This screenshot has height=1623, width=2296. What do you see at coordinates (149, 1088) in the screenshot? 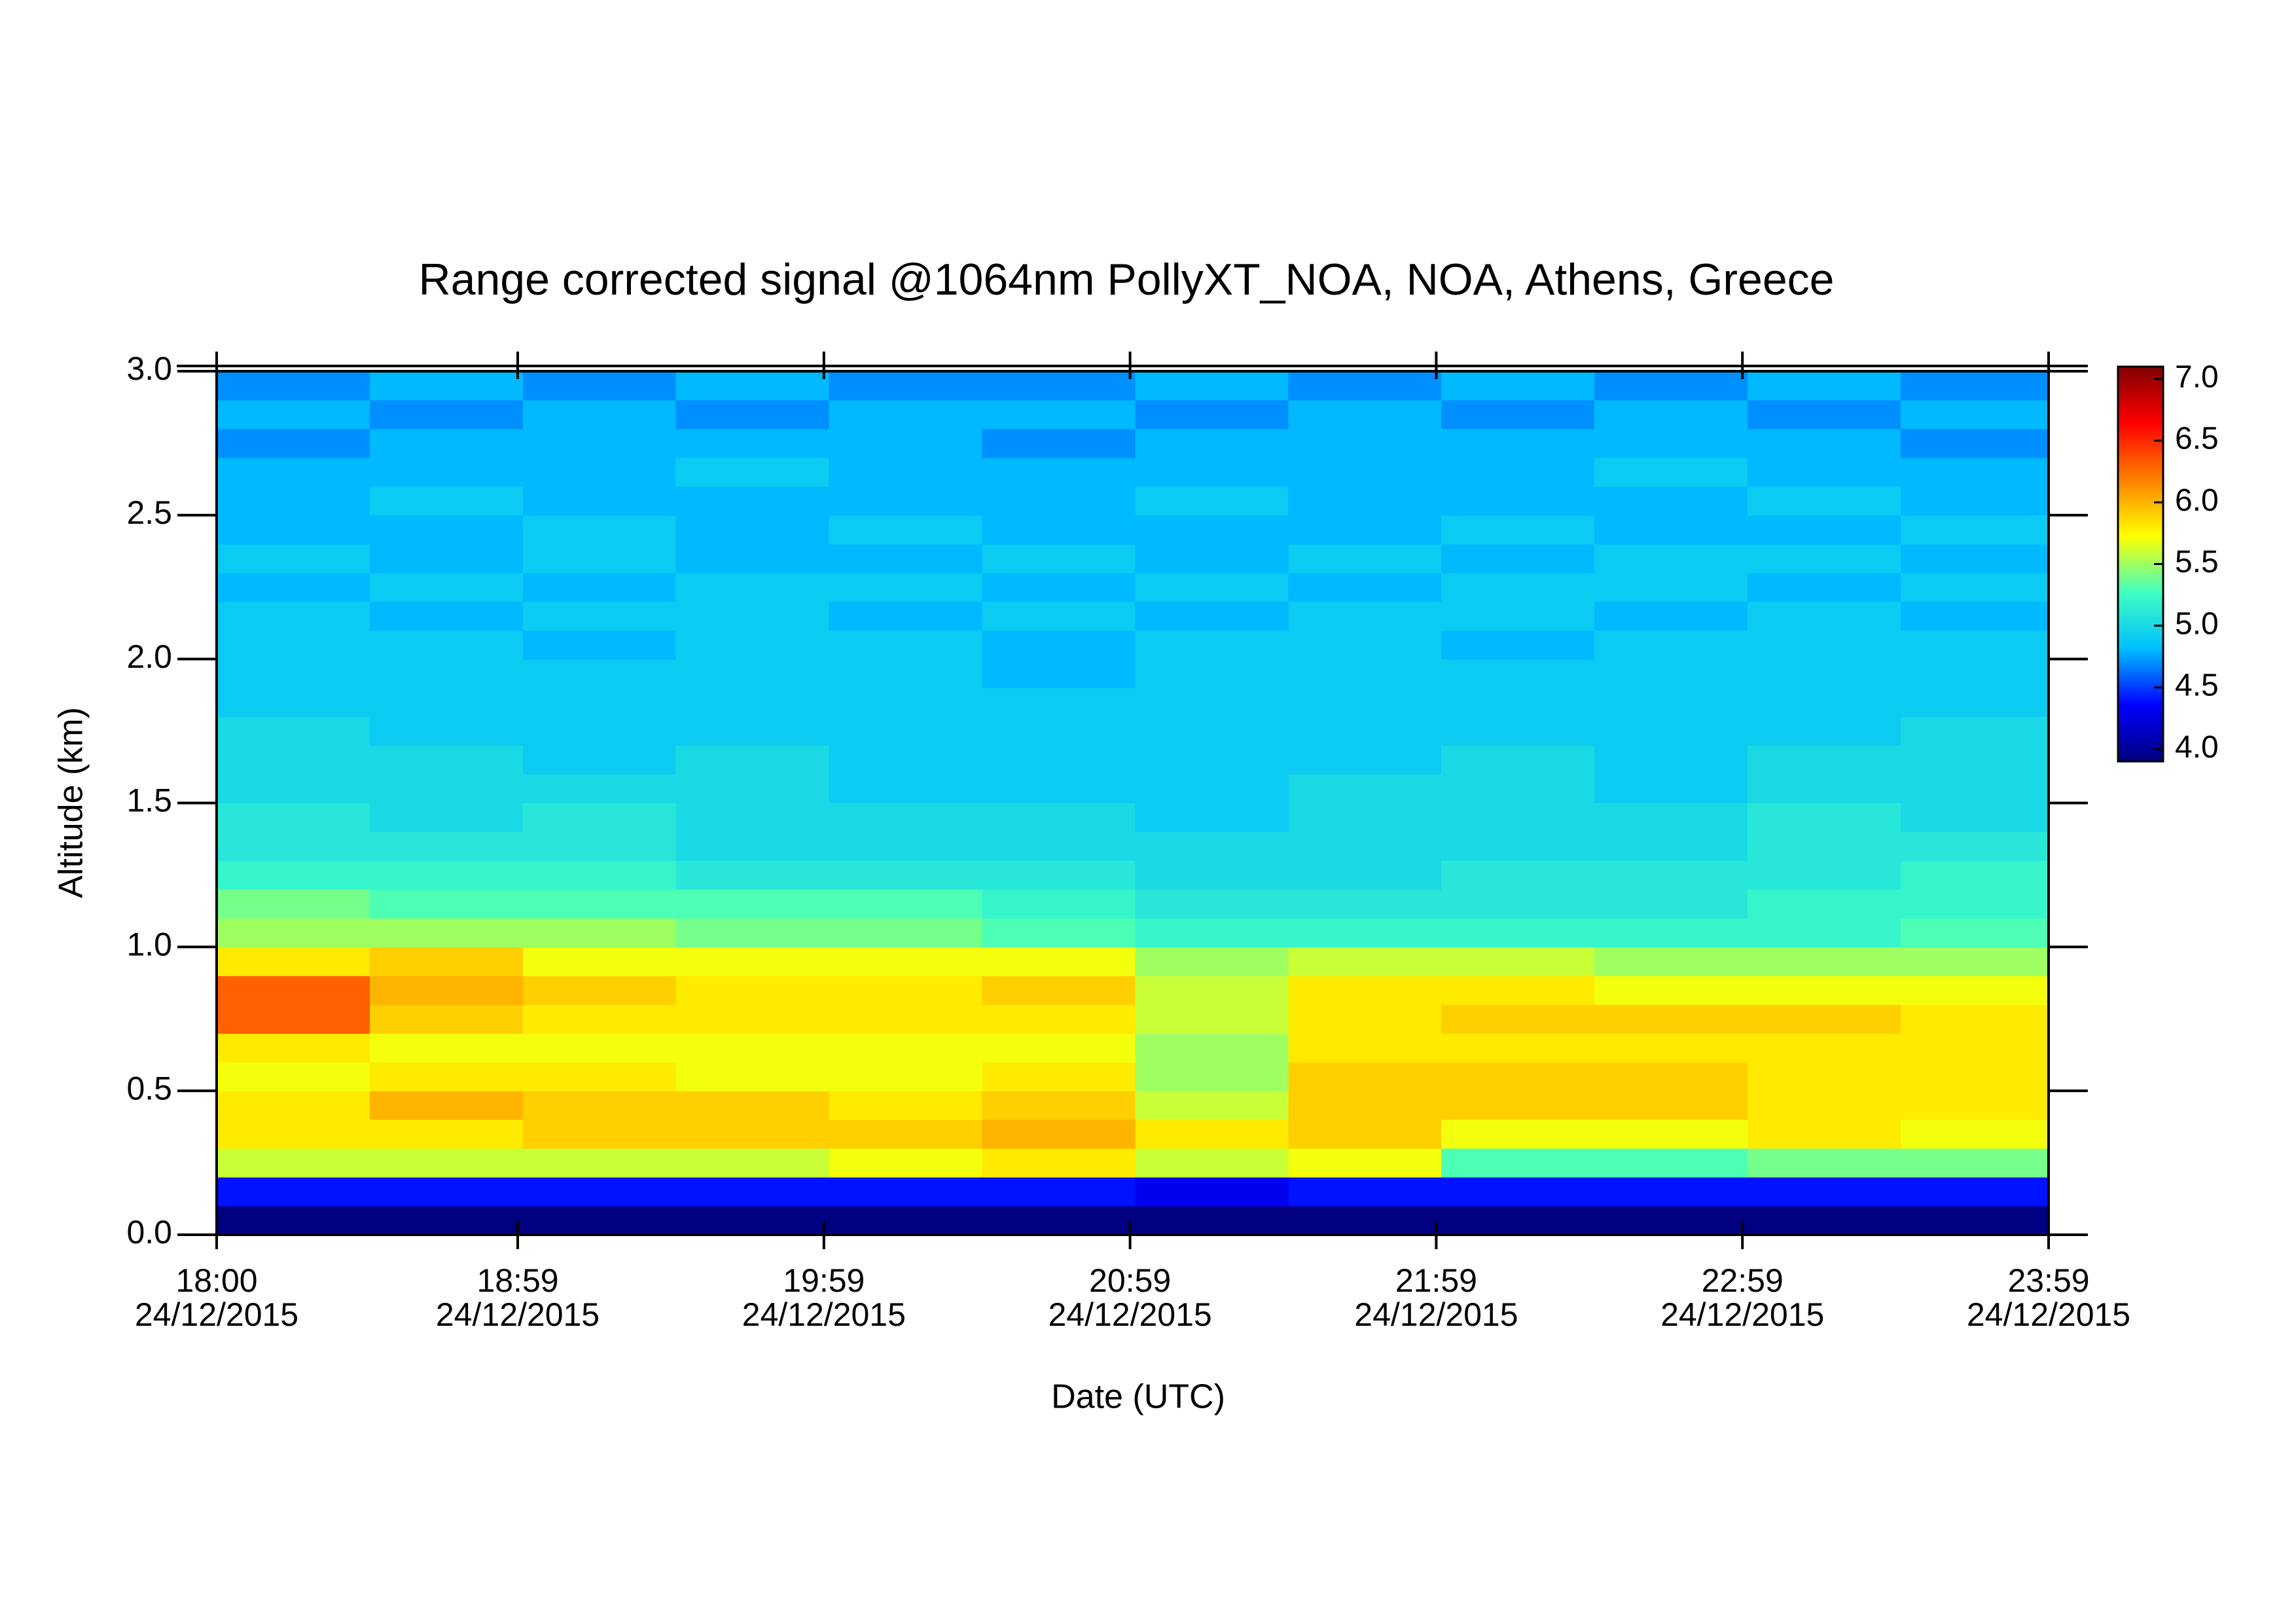
I see `y-tick-label: 0.5` at bounding box center [149, 1088].